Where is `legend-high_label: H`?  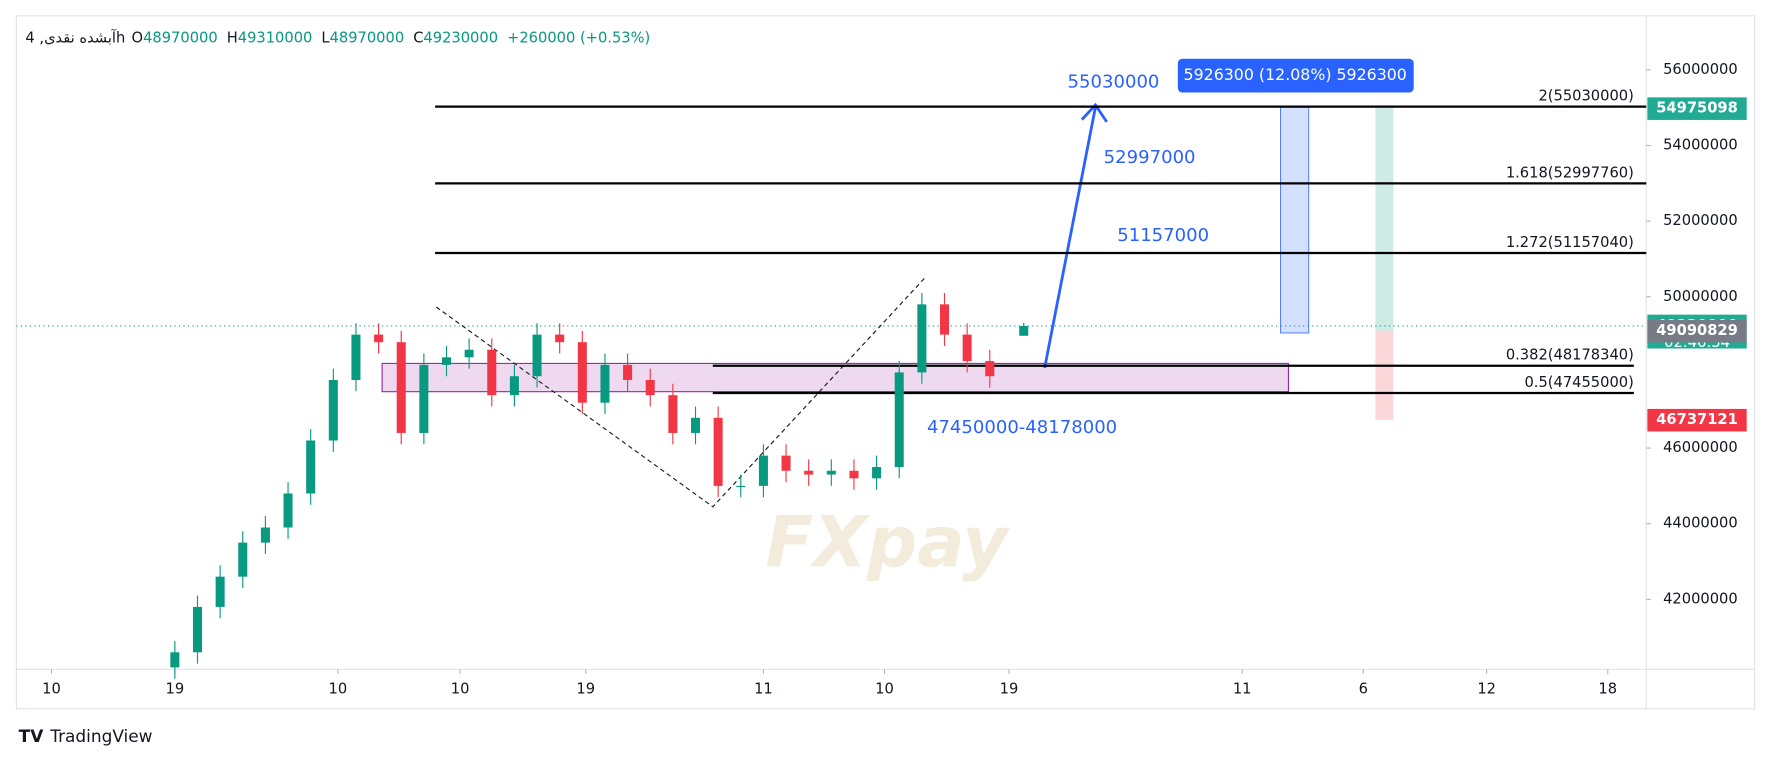
legend-high_label: H is located at coordinates (232, 37).